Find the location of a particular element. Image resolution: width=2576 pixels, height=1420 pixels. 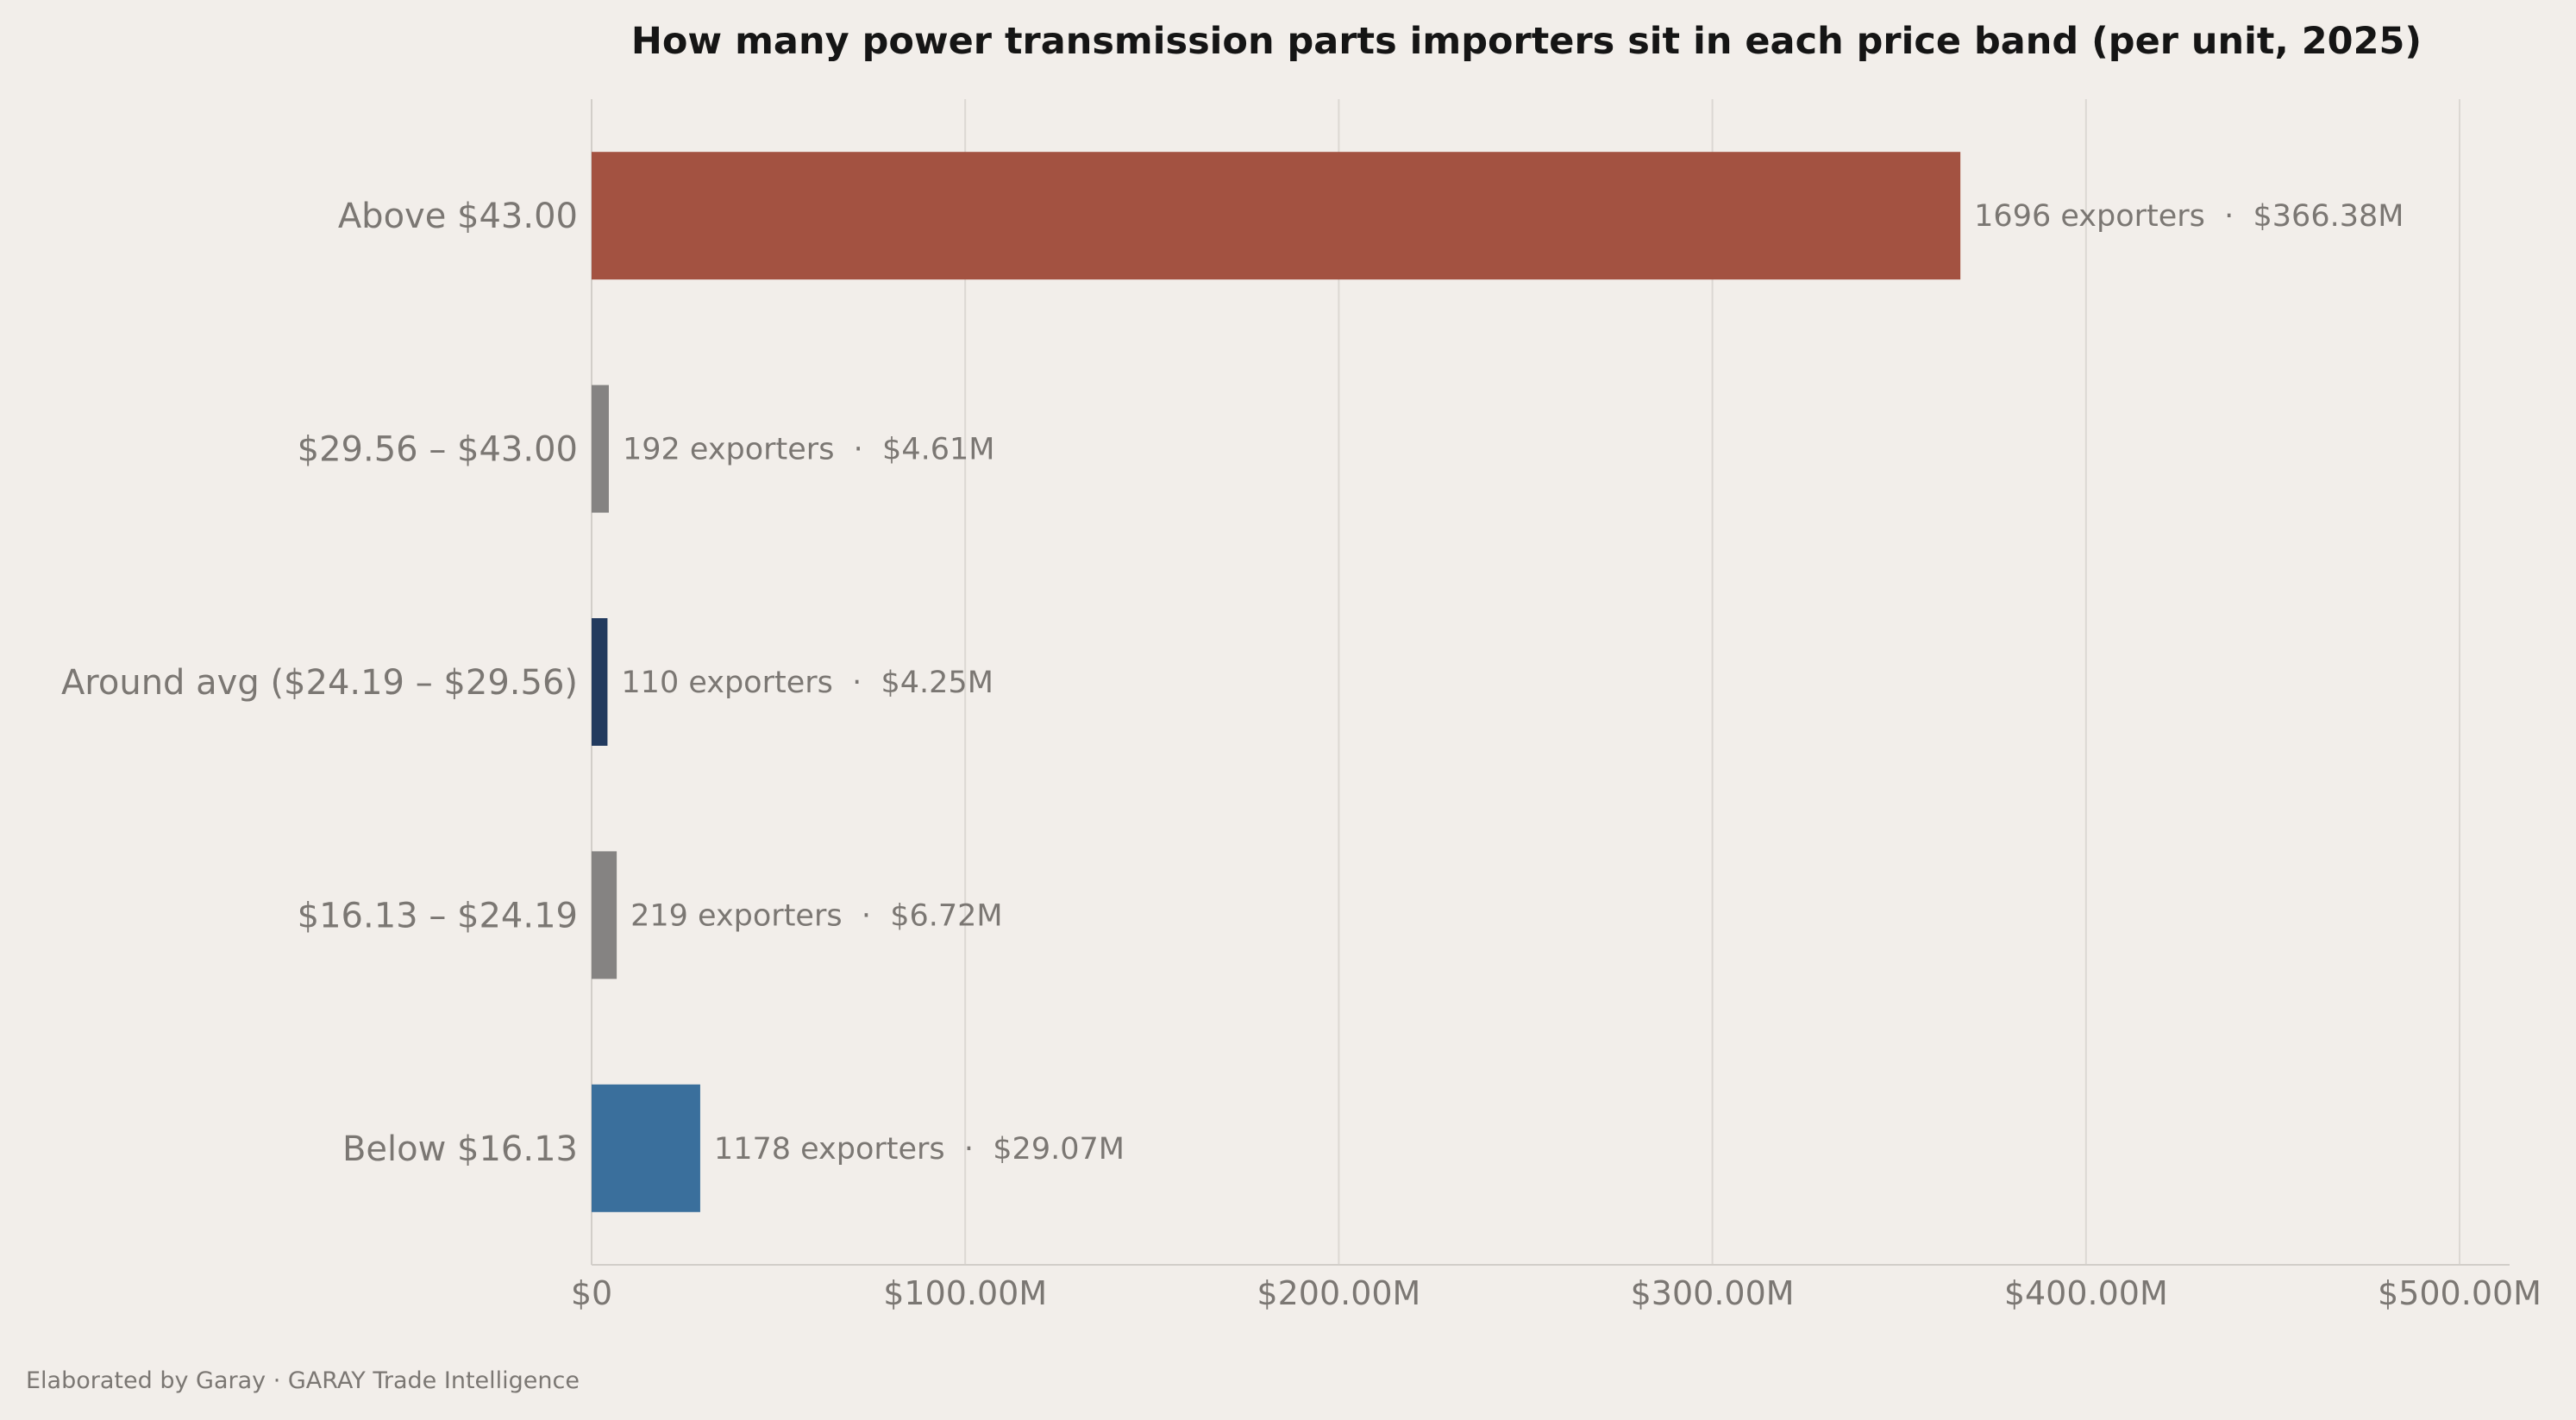

bar-data-label: 219 exporters · $6.72M is located at coordinates (816, 915).